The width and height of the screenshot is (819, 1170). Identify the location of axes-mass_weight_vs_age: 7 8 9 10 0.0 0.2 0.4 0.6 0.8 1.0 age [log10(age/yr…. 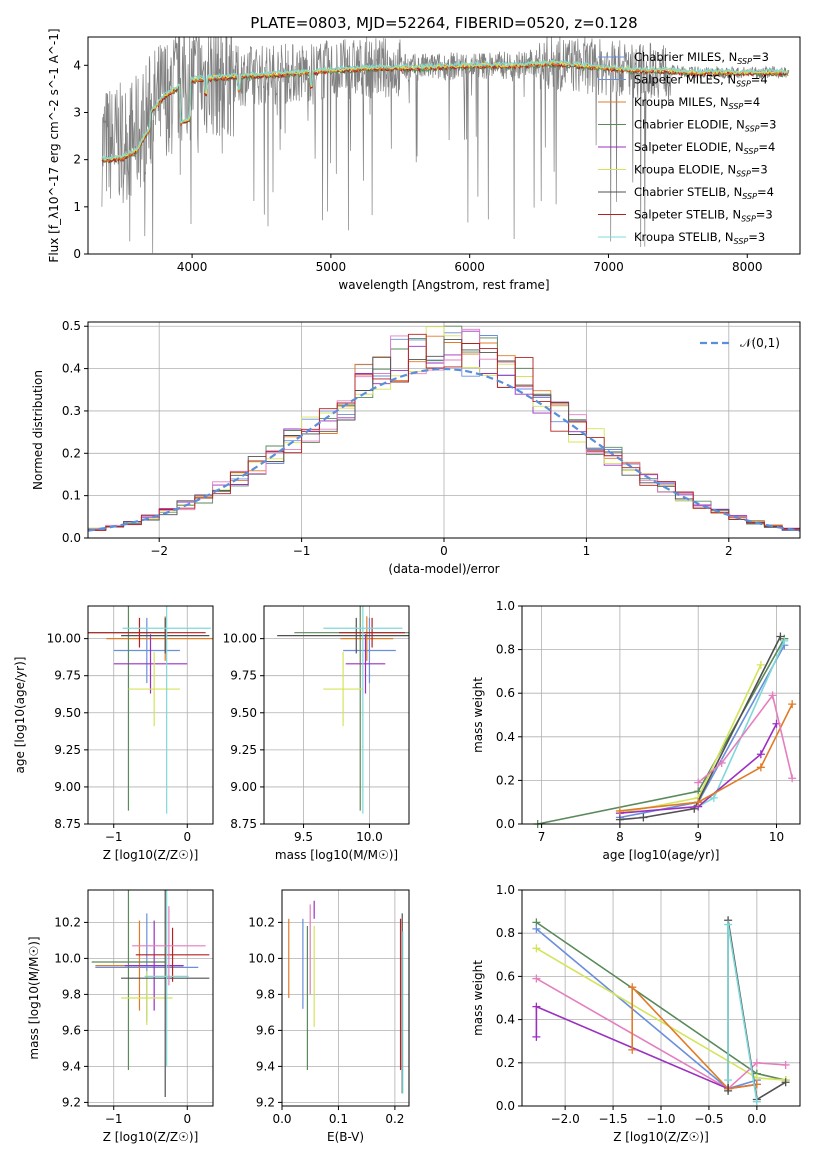
(636, 730).